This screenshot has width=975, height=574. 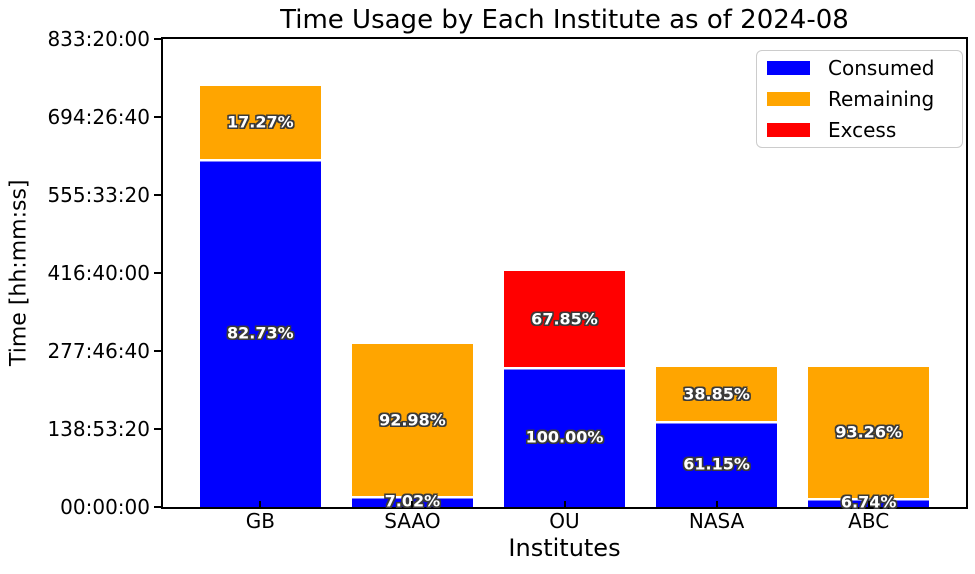 I want to click on bar-percentage-label: 38.85%, so click(x=716, y=394).